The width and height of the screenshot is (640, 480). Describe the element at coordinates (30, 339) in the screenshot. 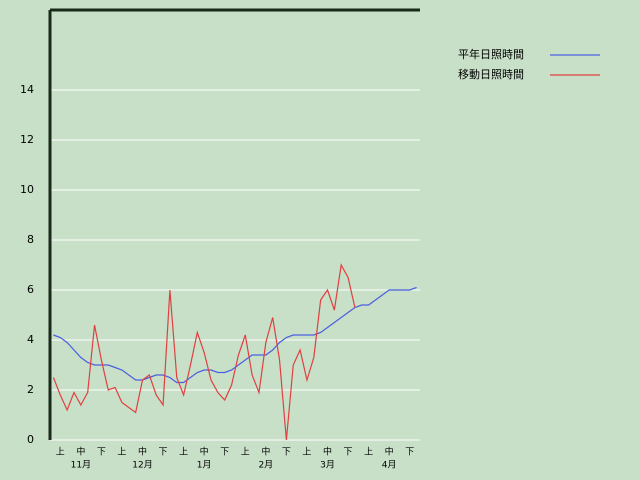

I see `y-tick-label: 4` at that location.